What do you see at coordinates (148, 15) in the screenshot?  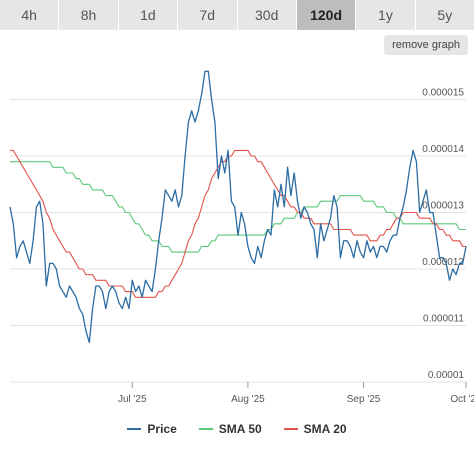 I see `tab-1d: 1d` at bounding box center [148, 15].